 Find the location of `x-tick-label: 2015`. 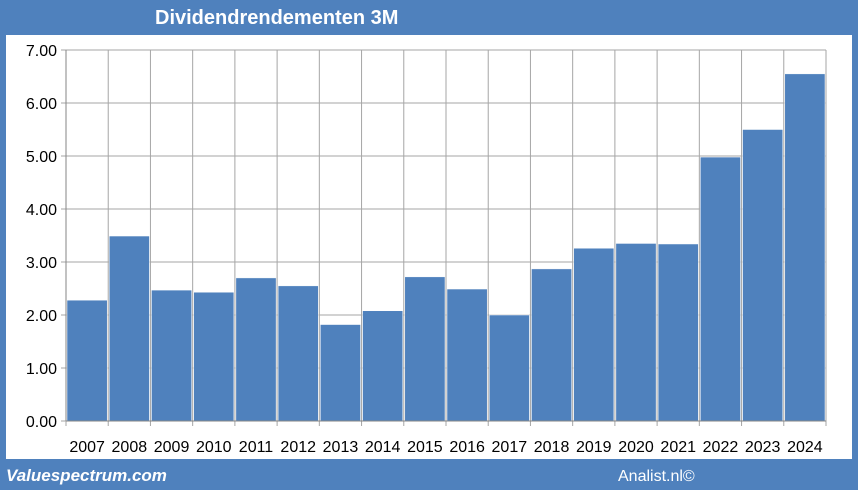

x-tick-label: 2015 is located at coordinates (425, 447).